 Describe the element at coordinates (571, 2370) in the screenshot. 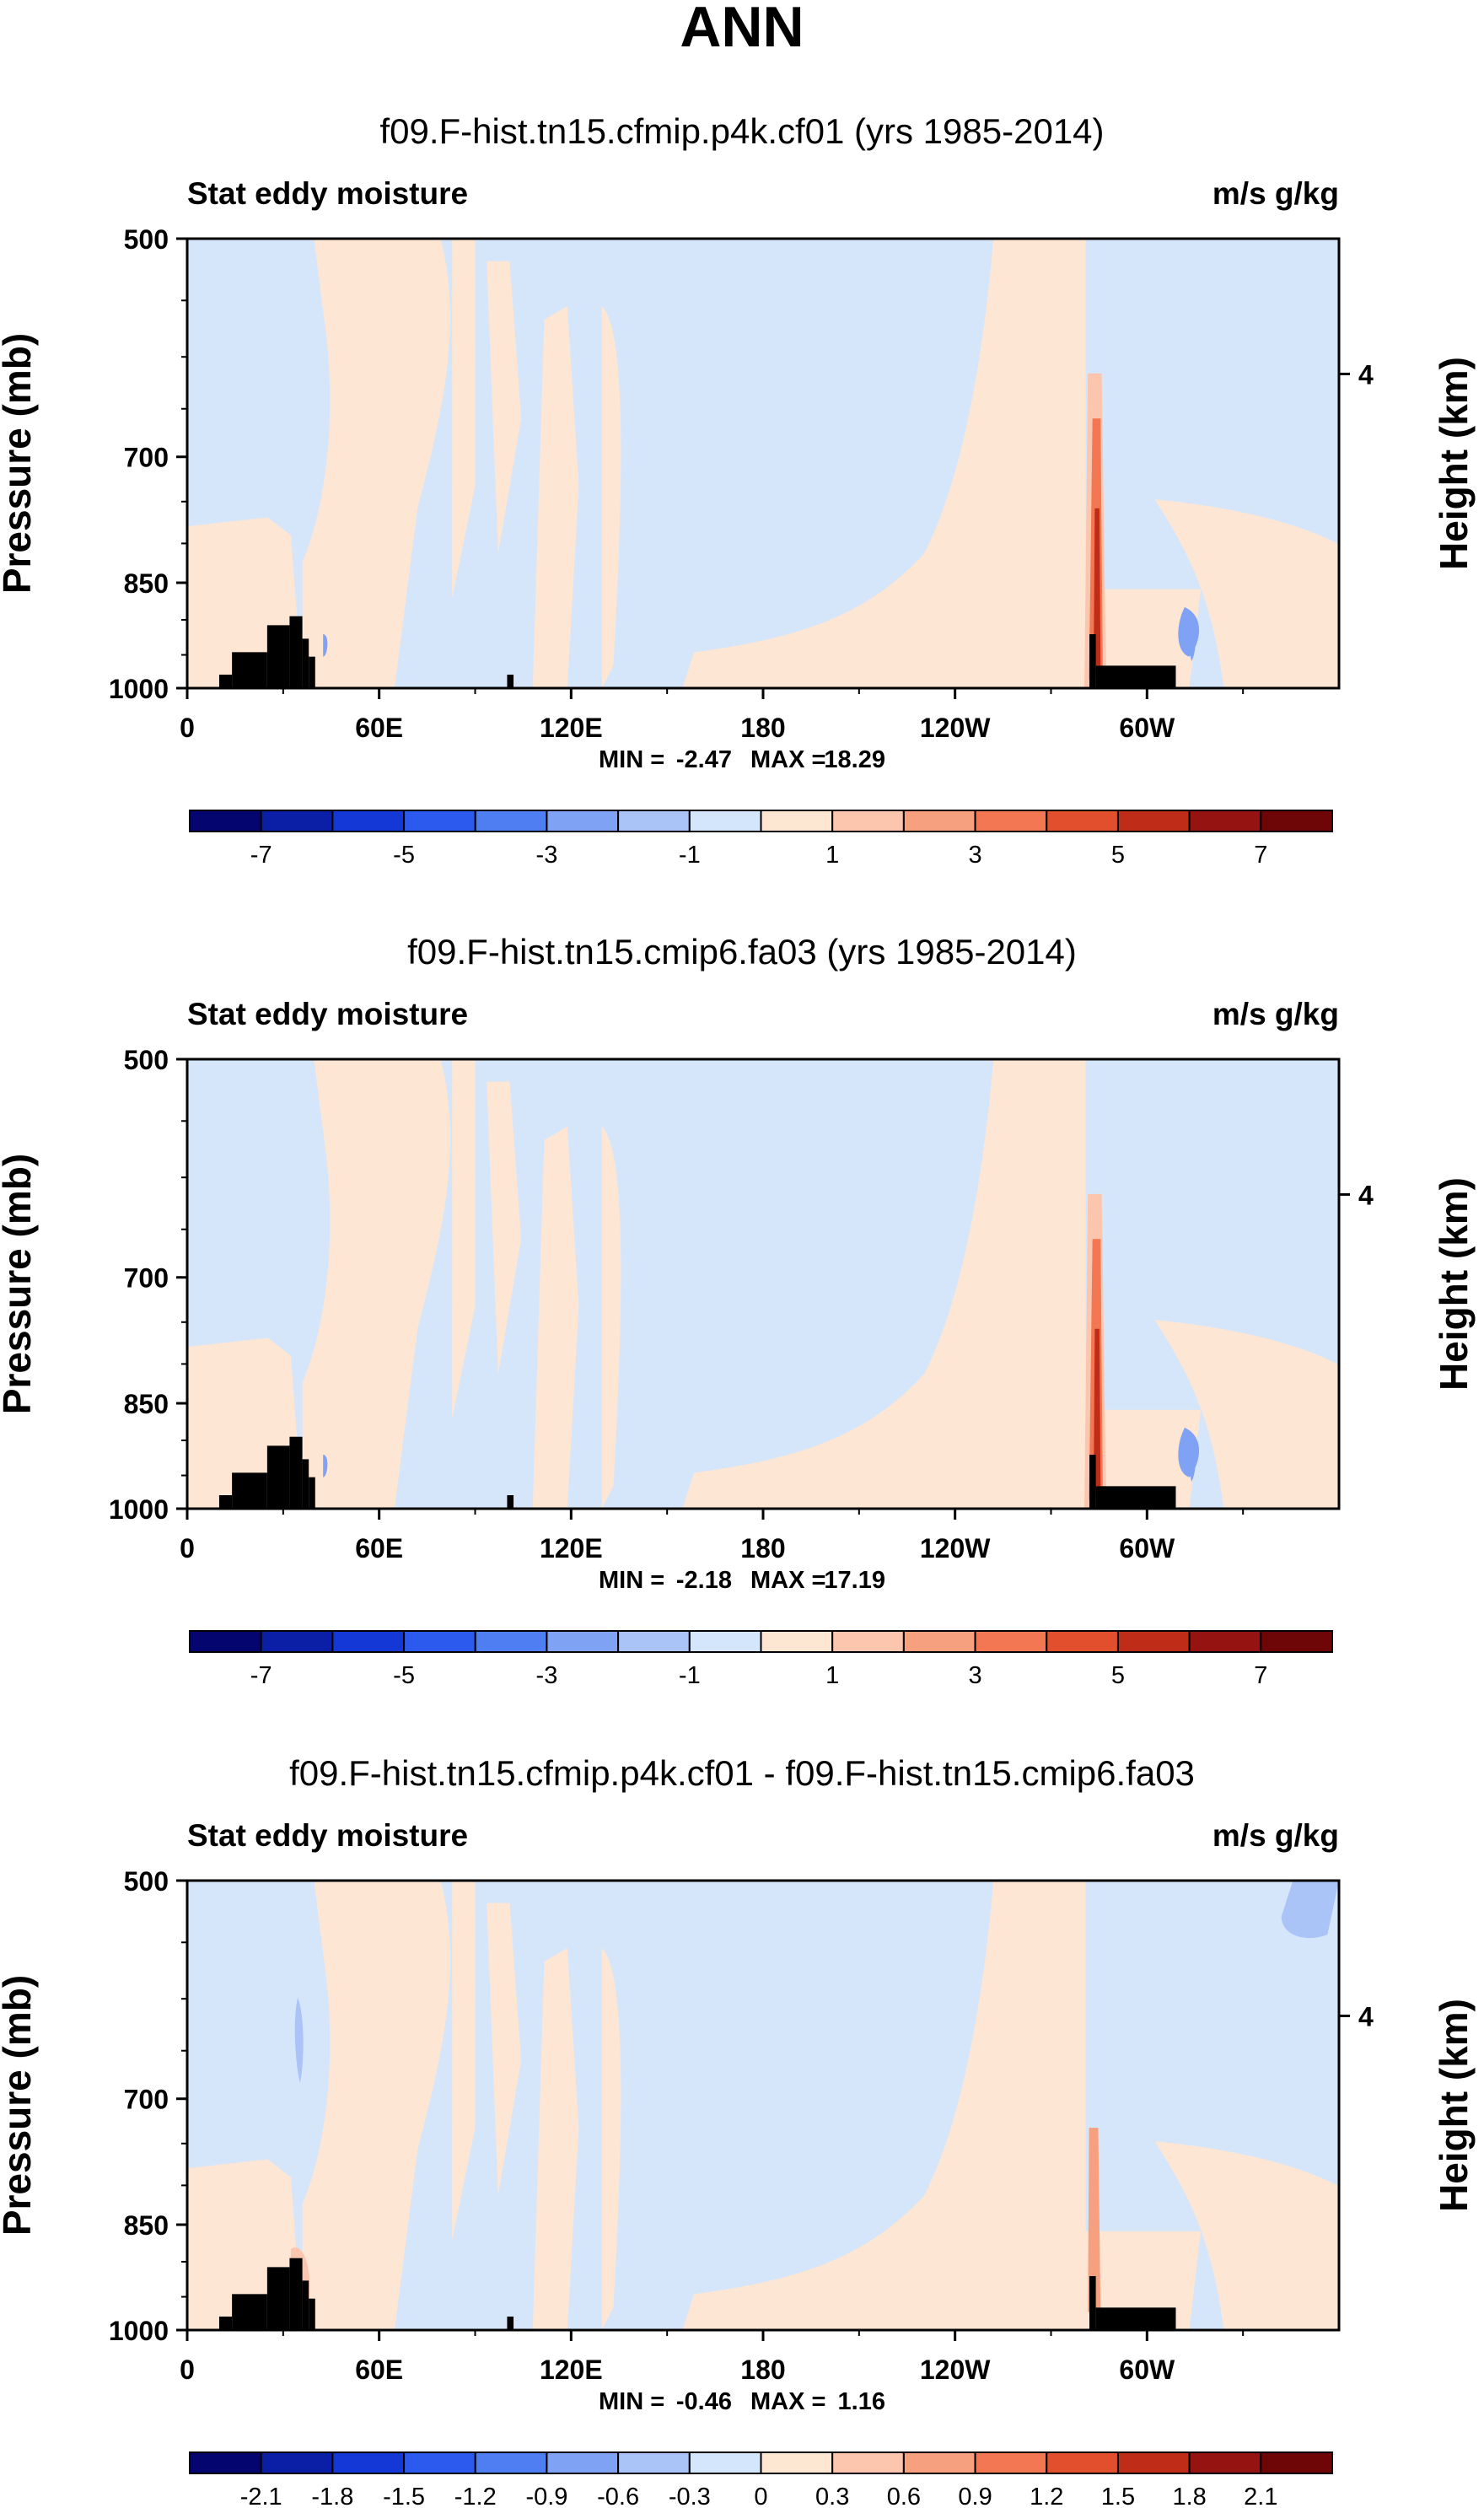

I see `x-tick-label: 120E` at that location.